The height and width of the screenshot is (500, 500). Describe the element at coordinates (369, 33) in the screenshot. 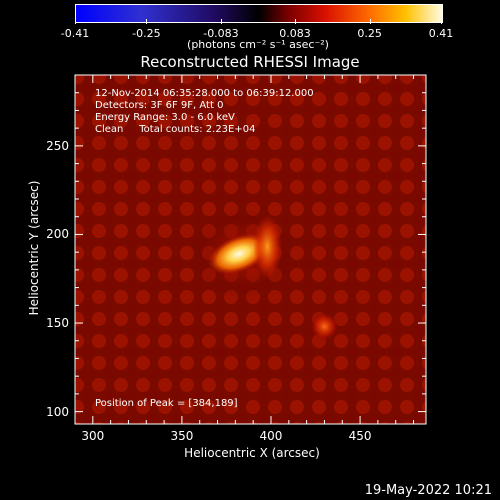

I see `colorbar-tick-label: 0.25` at that location.